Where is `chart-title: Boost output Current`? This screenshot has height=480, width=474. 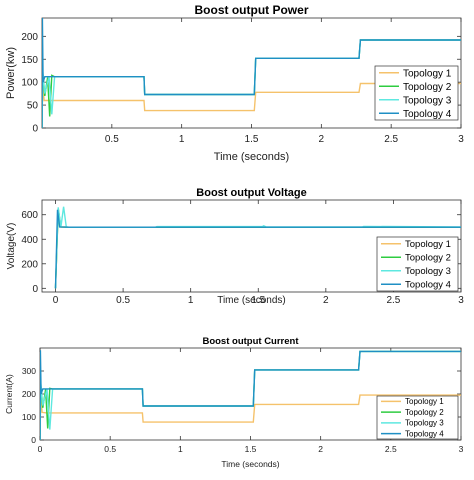
chart-title: Boost output Current is located at coordinates (250, 341).